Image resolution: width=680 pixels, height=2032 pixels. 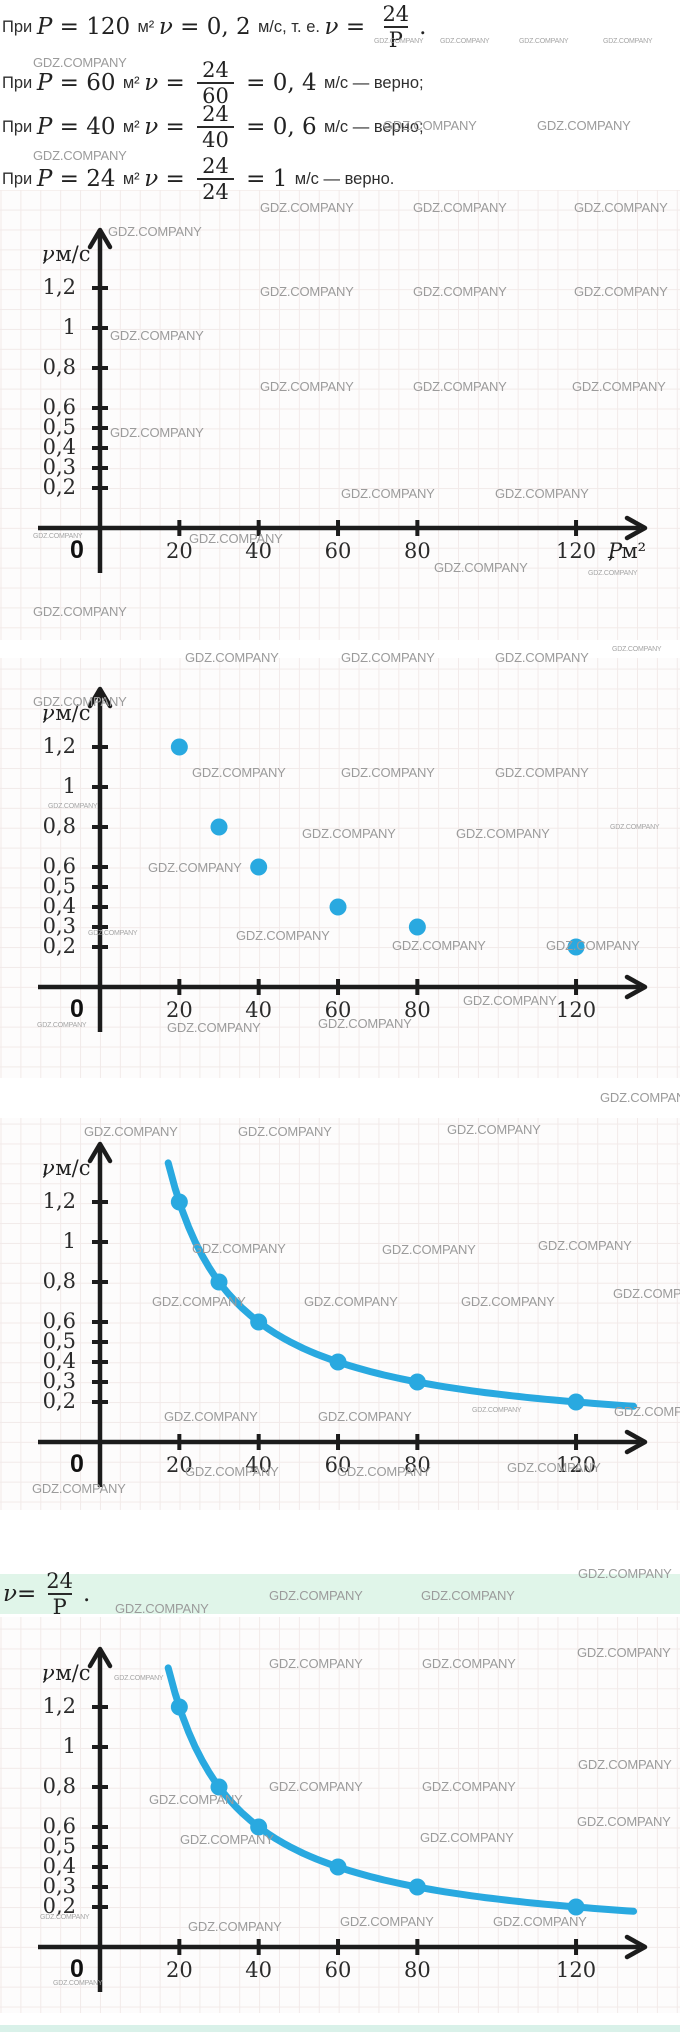 I want to click on fraction-denominator: 24, so click(x=215, y=191).